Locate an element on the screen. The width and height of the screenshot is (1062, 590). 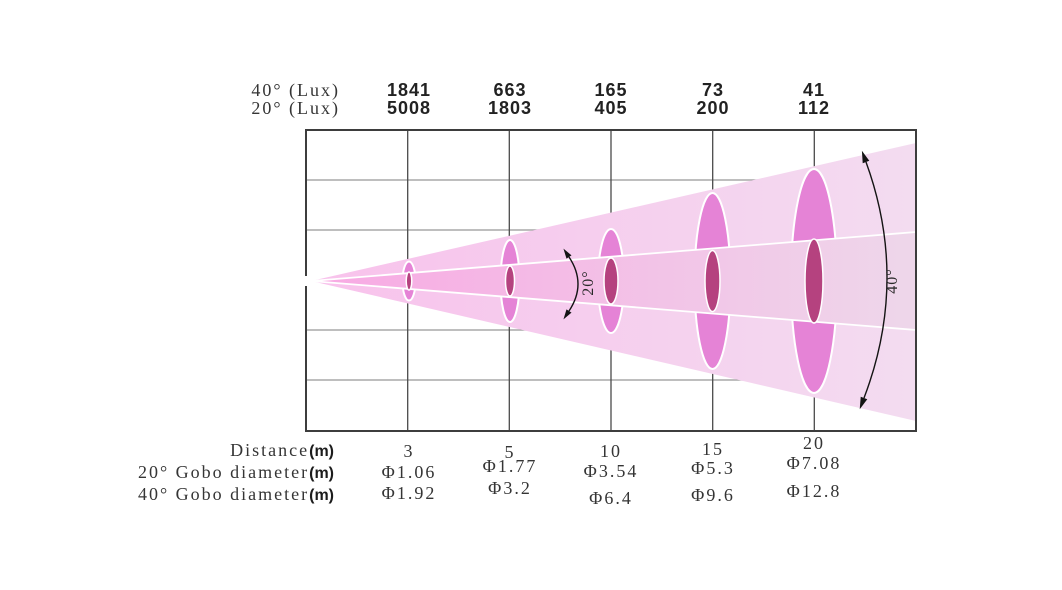
gobo-diameter-value: Φ3.2 is located at coordinates (510, 488).